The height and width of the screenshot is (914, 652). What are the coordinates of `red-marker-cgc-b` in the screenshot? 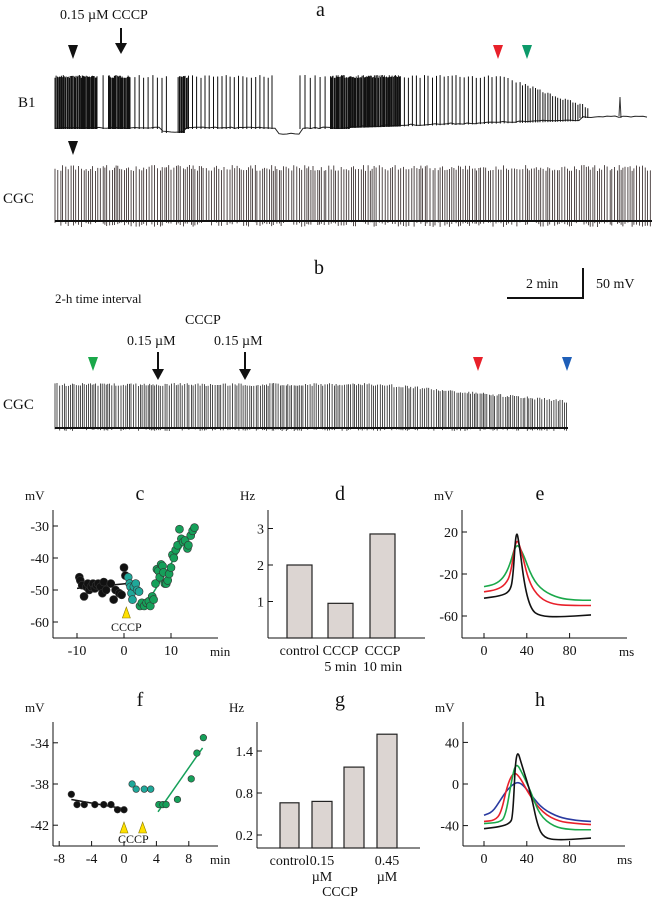 It's located at (478, 364).